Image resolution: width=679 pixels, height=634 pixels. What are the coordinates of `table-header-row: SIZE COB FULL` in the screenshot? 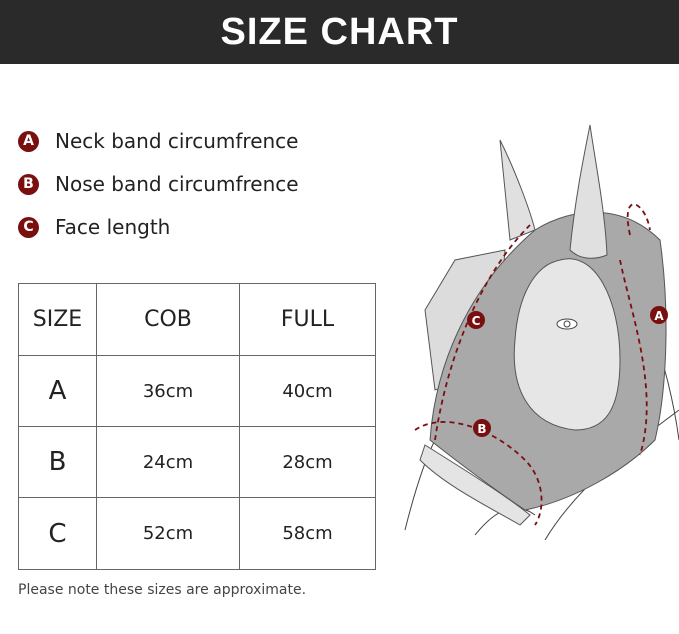 It's located at (197, 319).